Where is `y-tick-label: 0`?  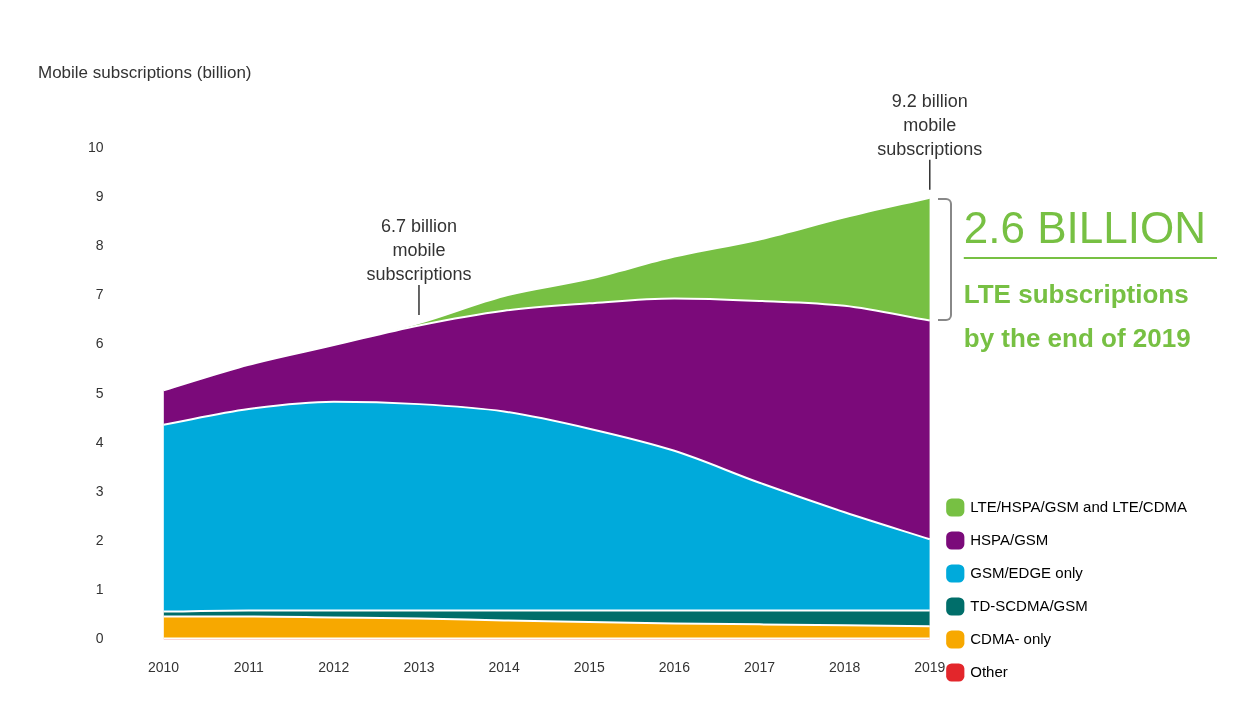
y-tick-label: 0 is located at coordinates (99, 638).